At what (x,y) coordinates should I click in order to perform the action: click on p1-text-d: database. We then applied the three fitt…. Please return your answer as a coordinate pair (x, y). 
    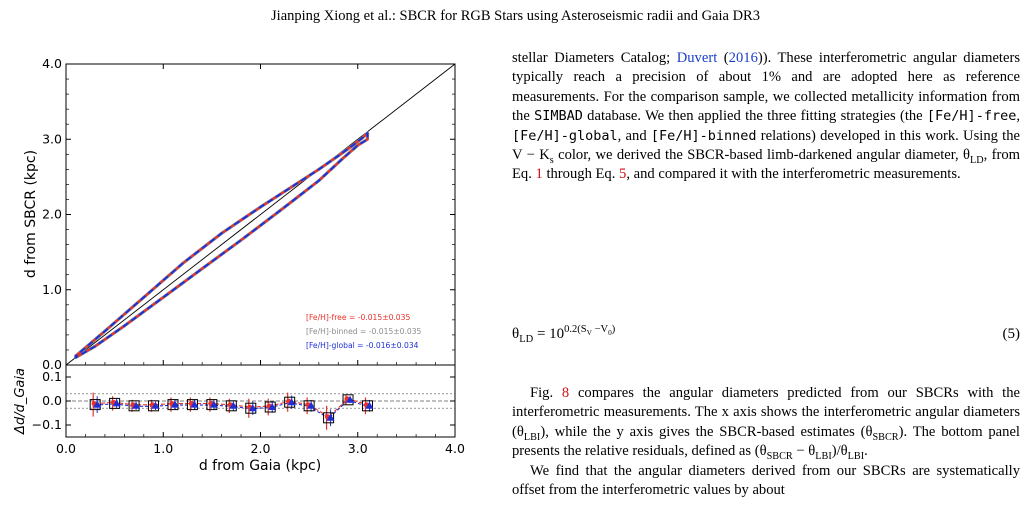
    Looking at the image, I should click on (754, 116).